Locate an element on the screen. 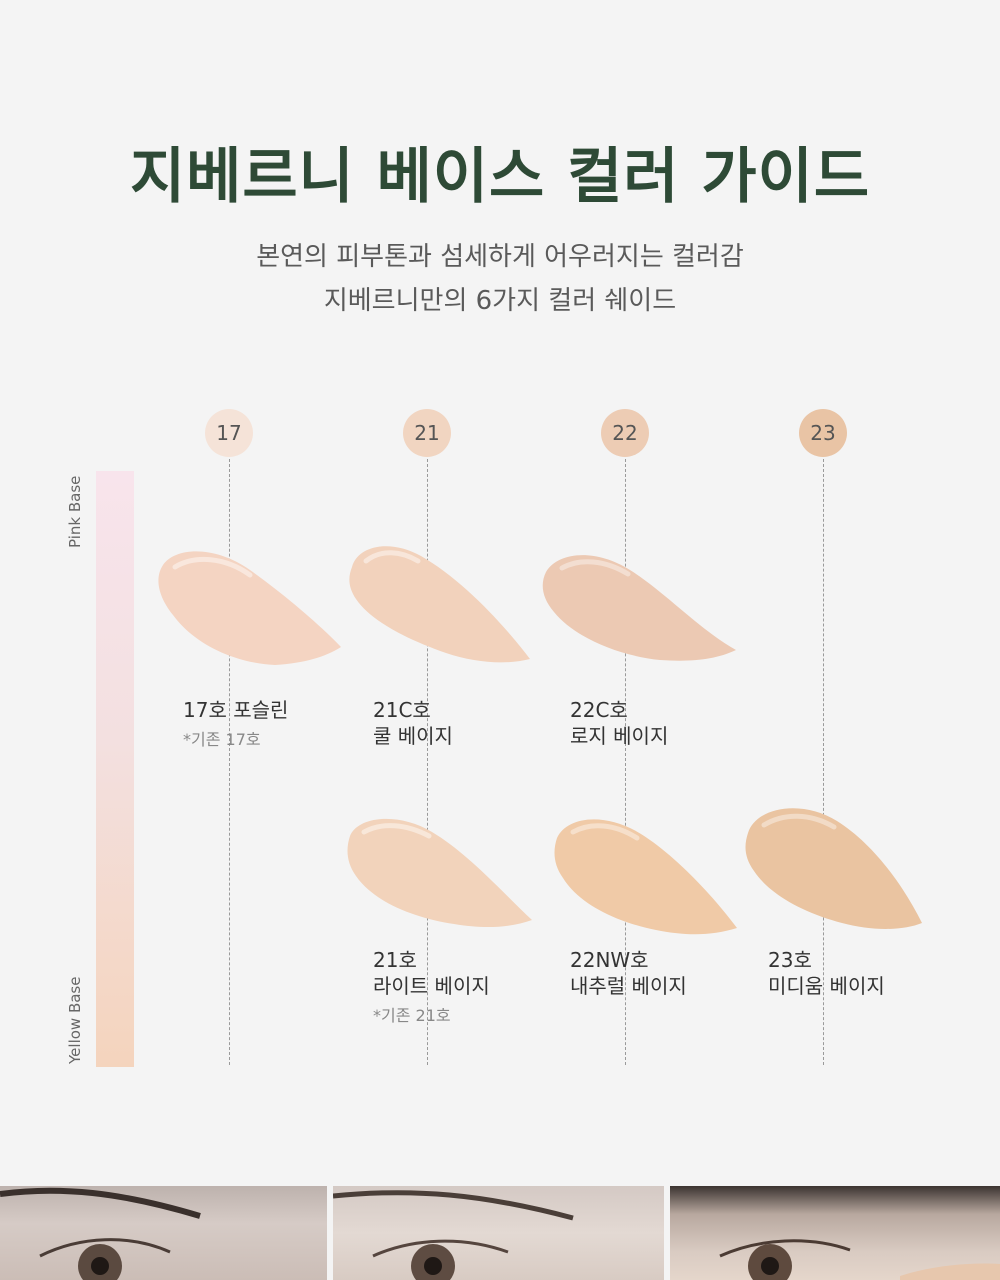  shade-code: 23호 is located at coordinates (790, 960).